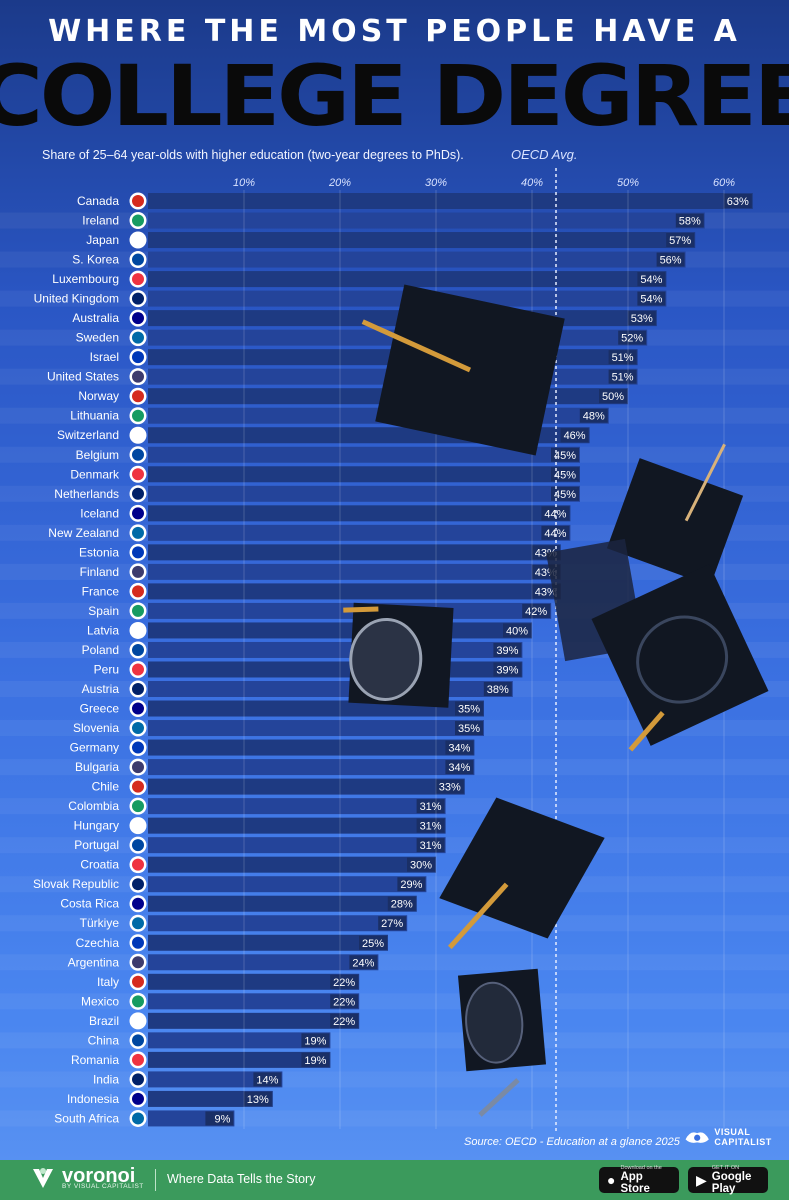 The height and width of the screenshot is (1200, 789). What do you see at coordinates (96, 728) in the screenshot?
I see `country-label: Slovenia` at bounding box center [96, 728].